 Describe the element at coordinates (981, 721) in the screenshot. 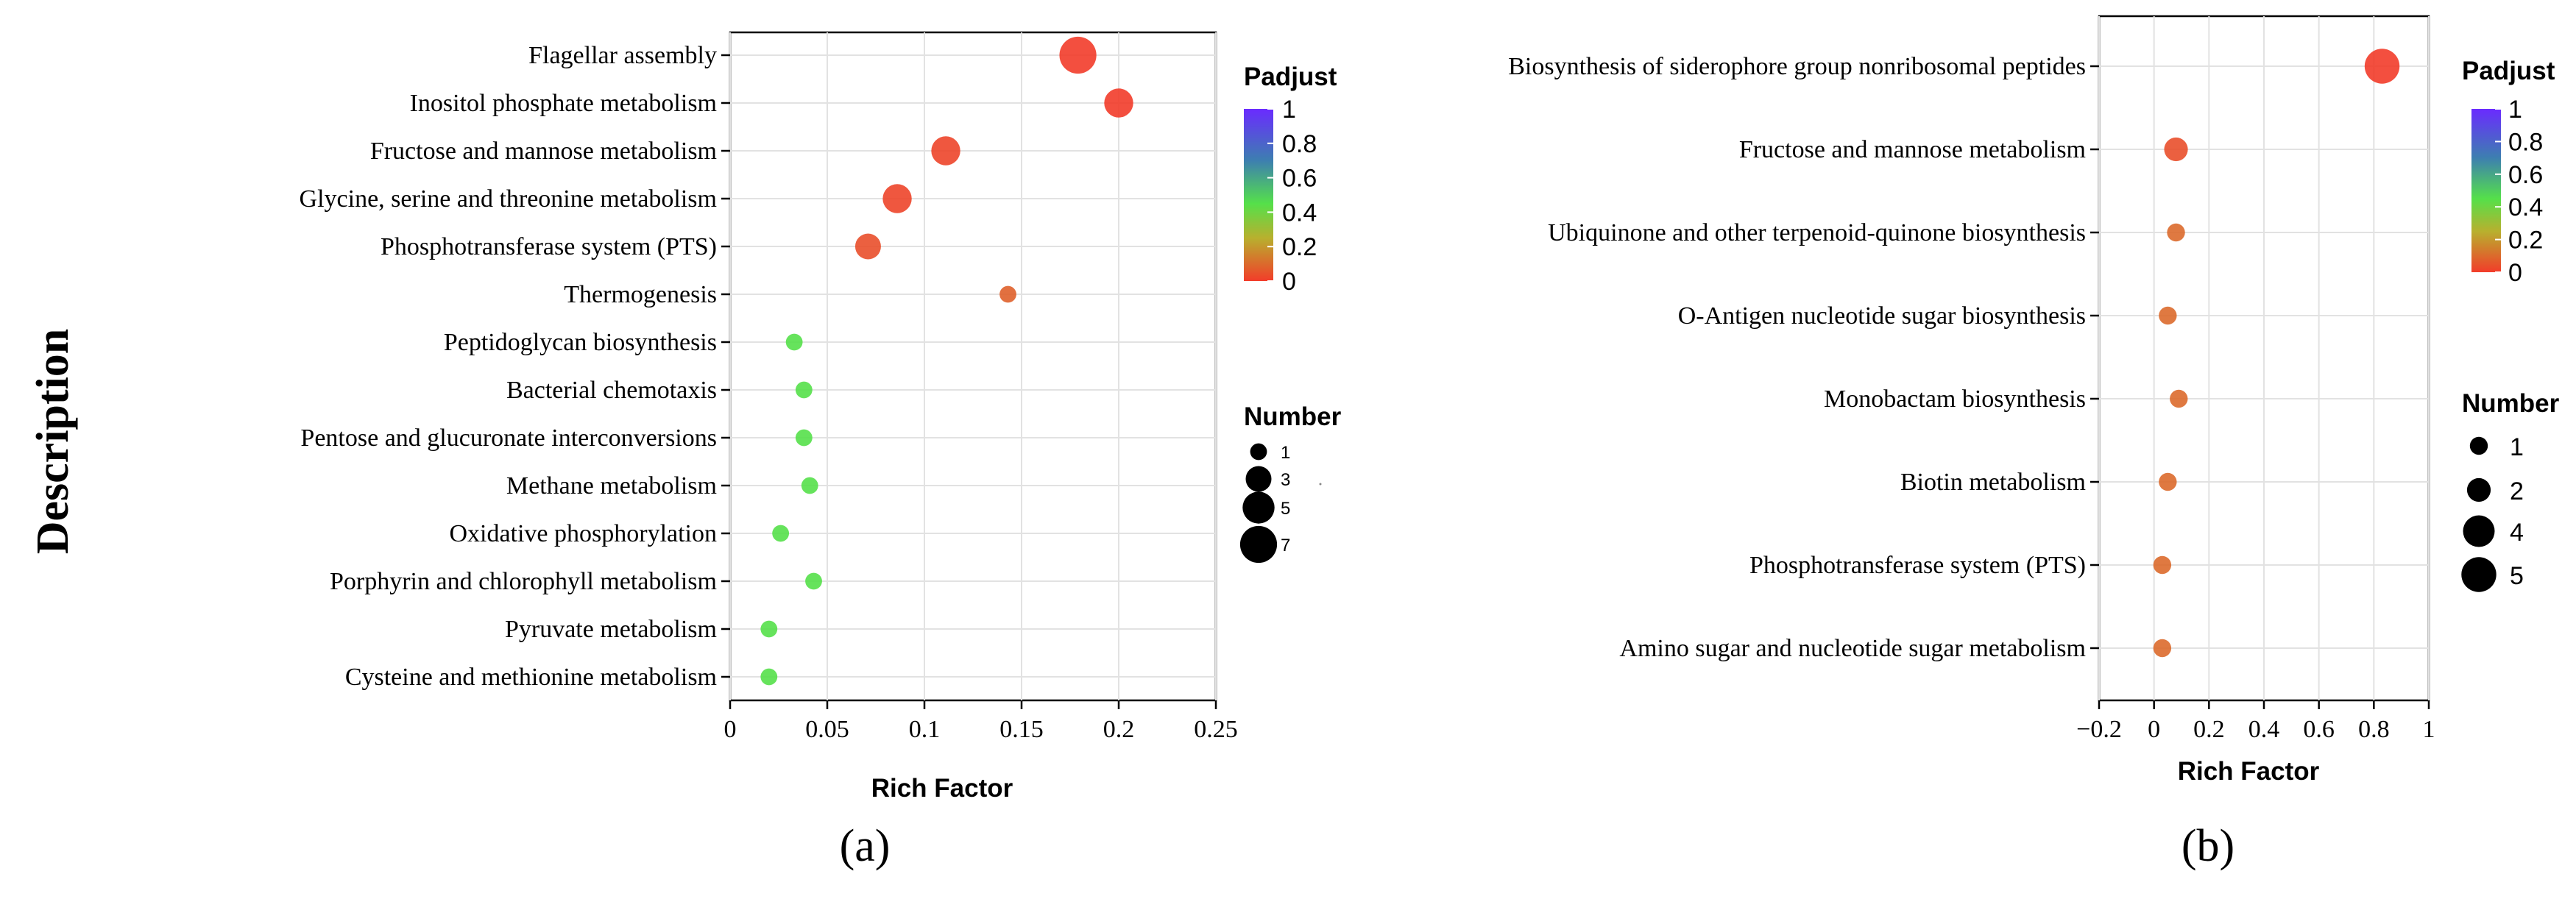

I see `x-axis-a: 0 0.05 0.1 0.15 0.2 0.25` at that location.